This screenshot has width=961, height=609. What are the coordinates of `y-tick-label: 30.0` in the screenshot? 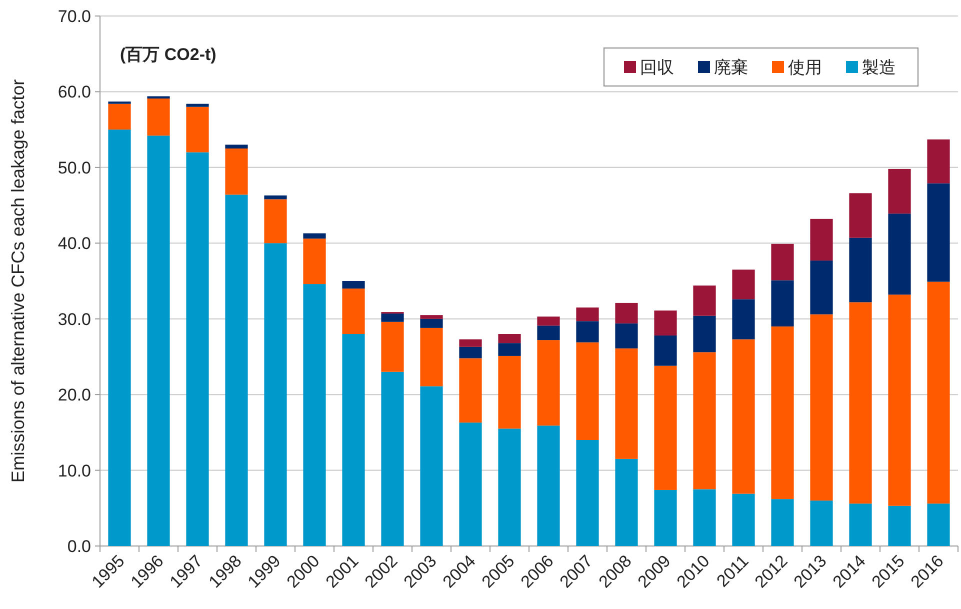 It's located at (74, 319).